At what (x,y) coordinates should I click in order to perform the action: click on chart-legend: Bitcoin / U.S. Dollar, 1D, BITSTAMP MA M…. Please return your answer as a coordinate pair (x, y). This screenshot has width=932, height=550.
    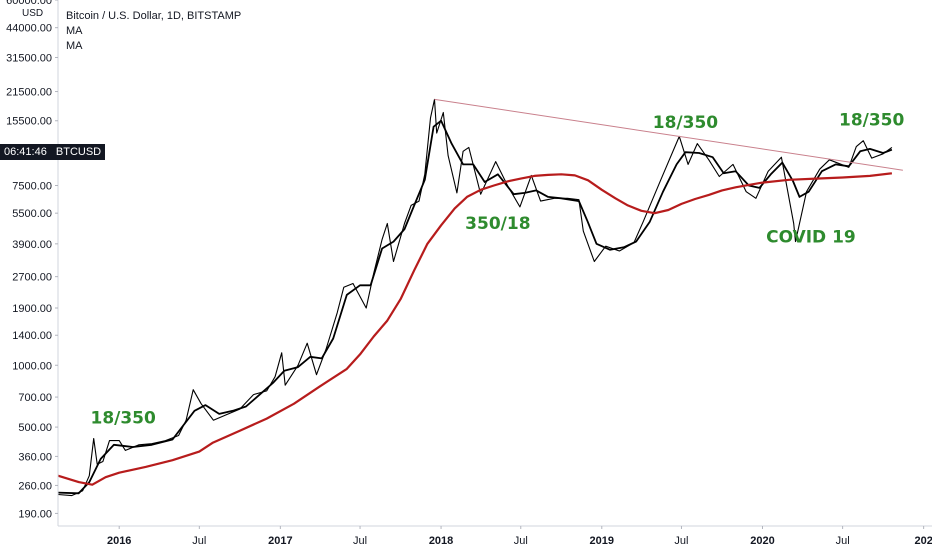
    Looking at the image, I should click on (153, 31).